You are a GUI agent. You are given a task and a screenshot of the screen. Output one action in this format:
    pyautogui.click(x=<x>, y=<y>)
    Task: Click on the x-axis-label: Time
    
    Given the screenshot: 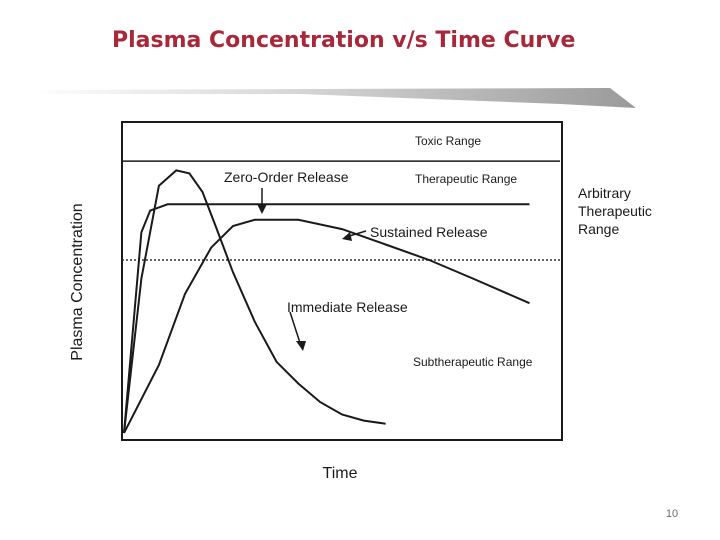 What is the action you would take?
    pyautogui.click(x=340, y=473)
    